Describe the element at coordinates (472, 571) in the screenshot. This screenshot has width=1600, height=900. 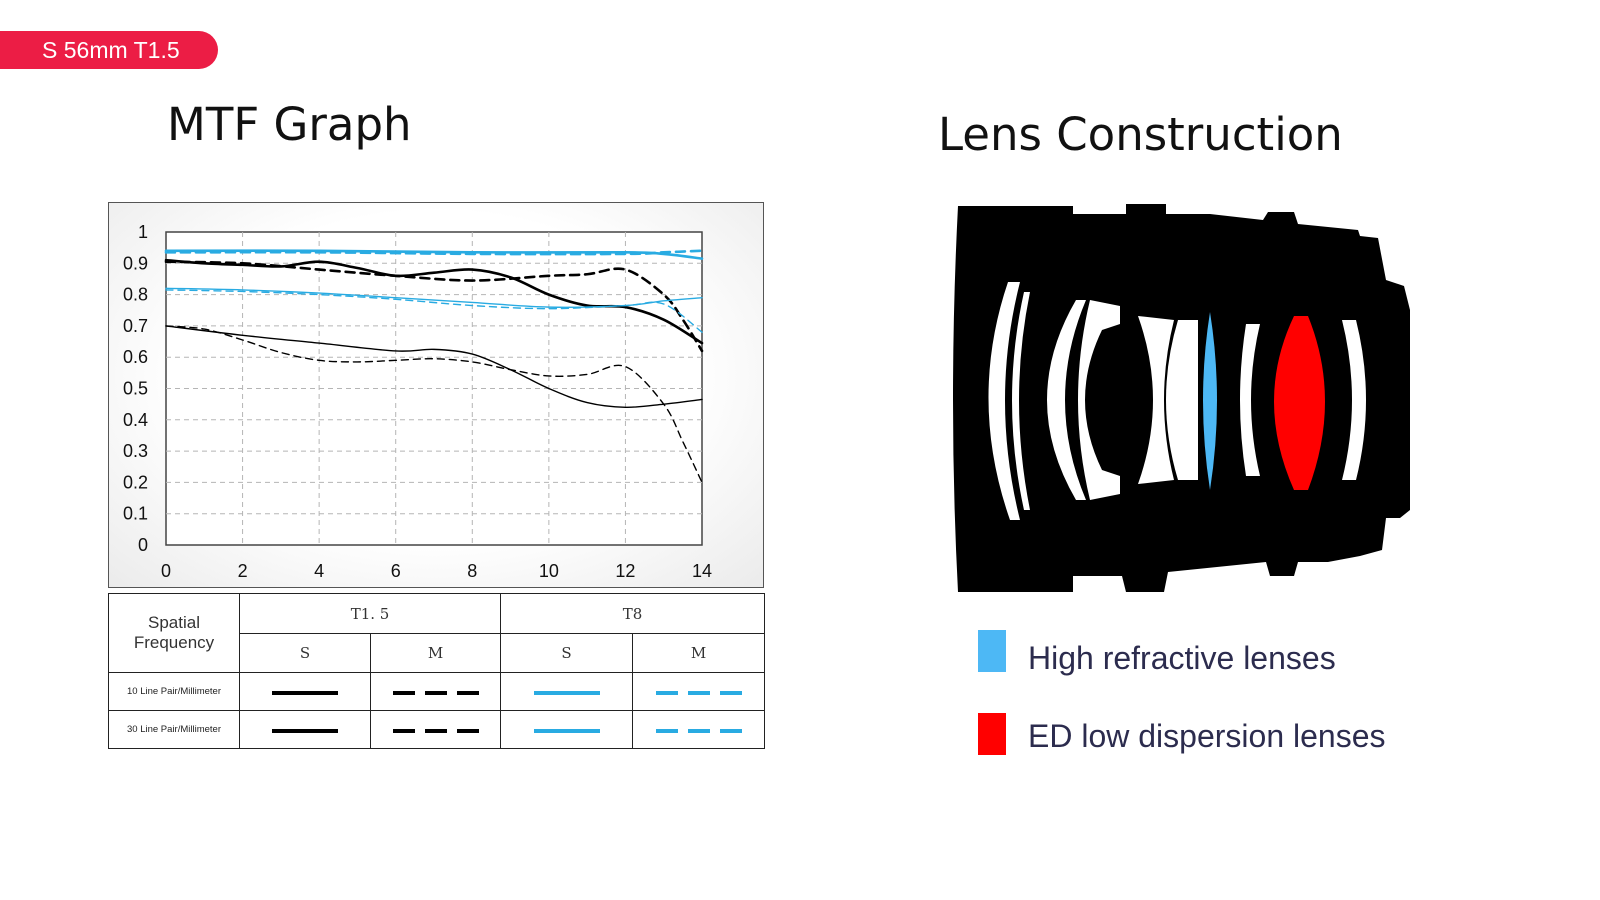
I see `x-tick-label: 8` at that location.